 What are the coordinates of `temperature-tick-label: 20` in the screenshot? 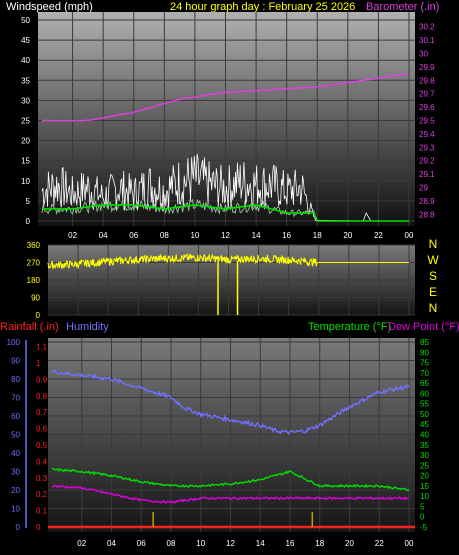 It's located at (424, 476).